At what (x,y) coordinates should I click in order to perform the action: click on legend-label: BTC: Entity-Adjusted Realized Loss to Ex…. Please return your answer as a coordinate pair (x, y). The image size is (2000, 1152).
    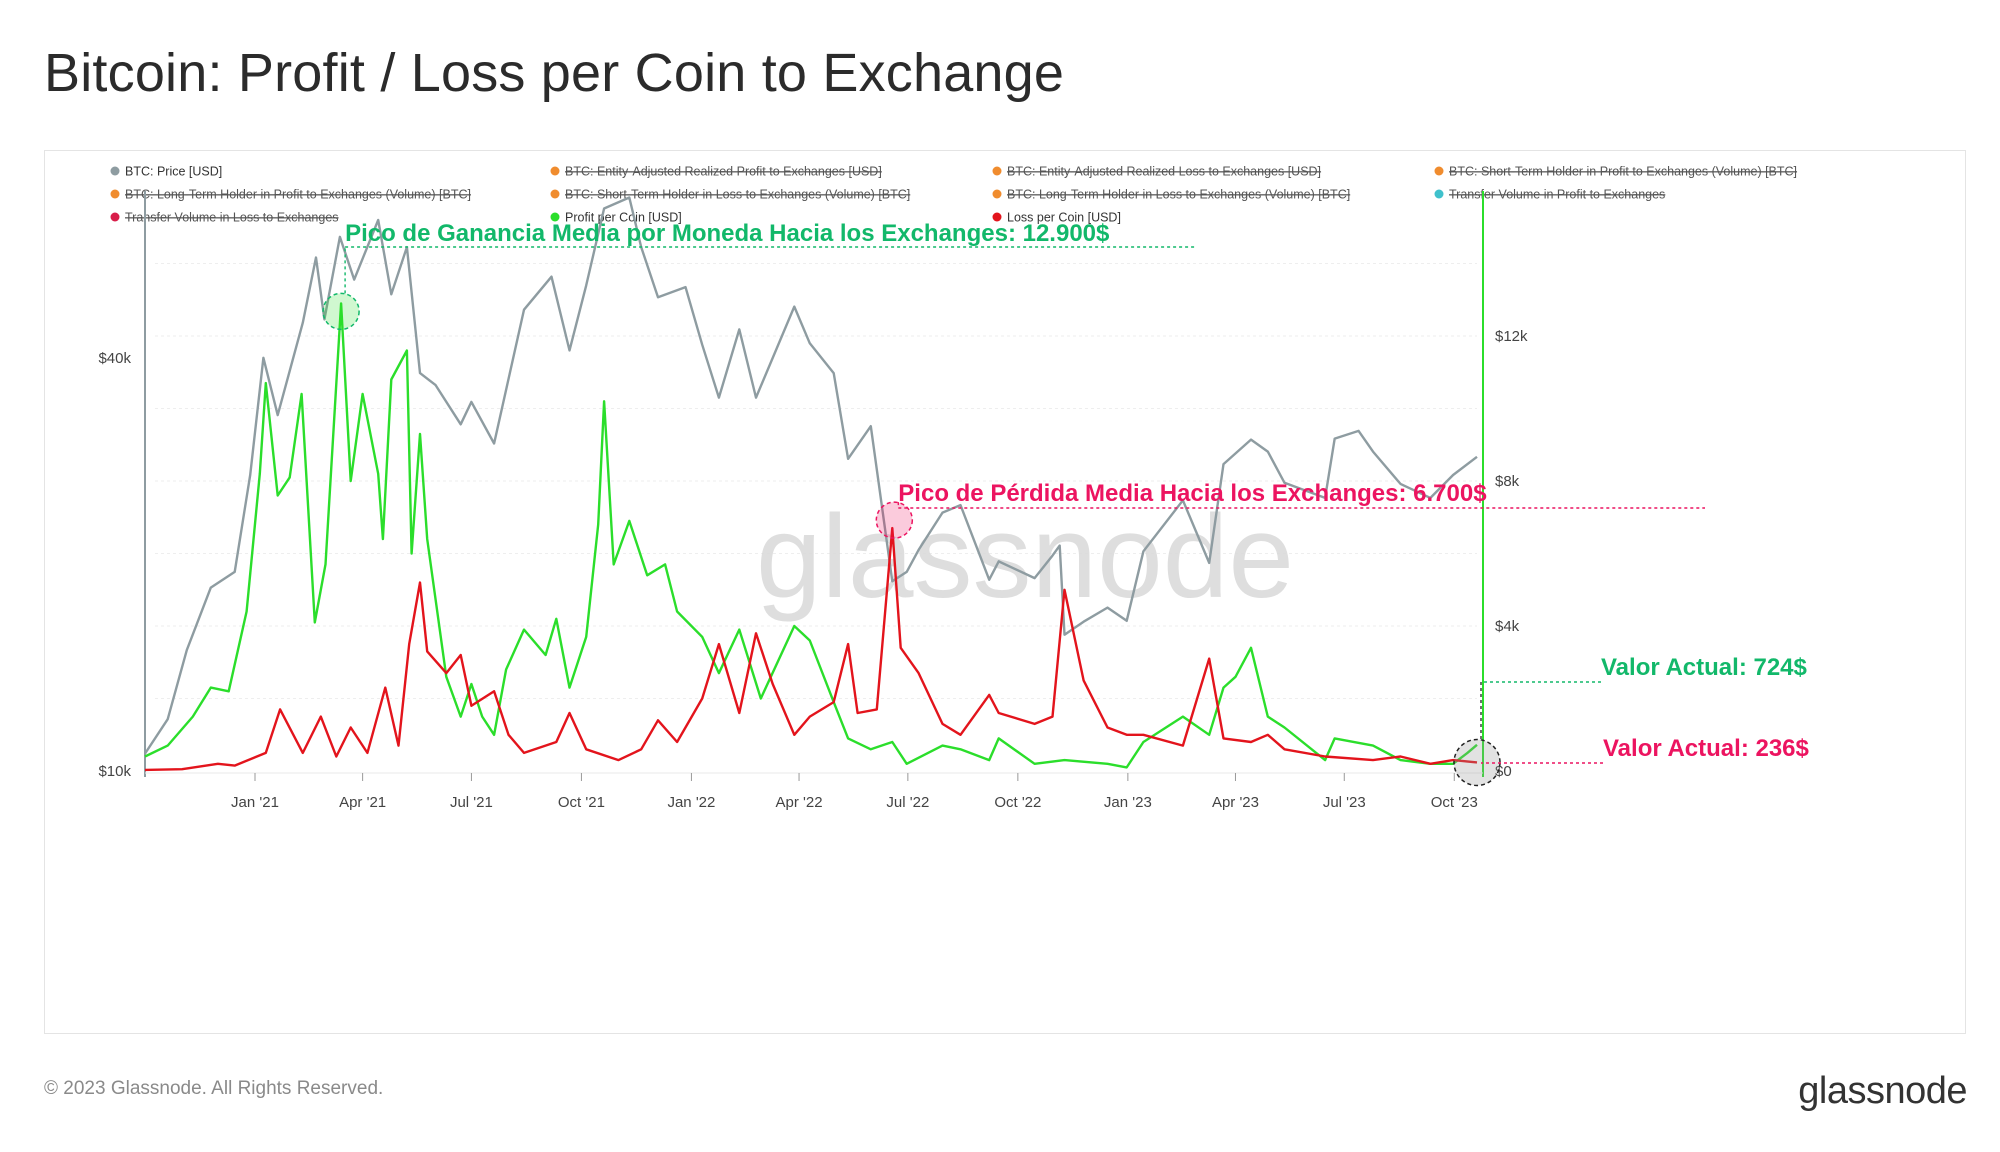
    Looking at the image, I should click on (1164, 172).